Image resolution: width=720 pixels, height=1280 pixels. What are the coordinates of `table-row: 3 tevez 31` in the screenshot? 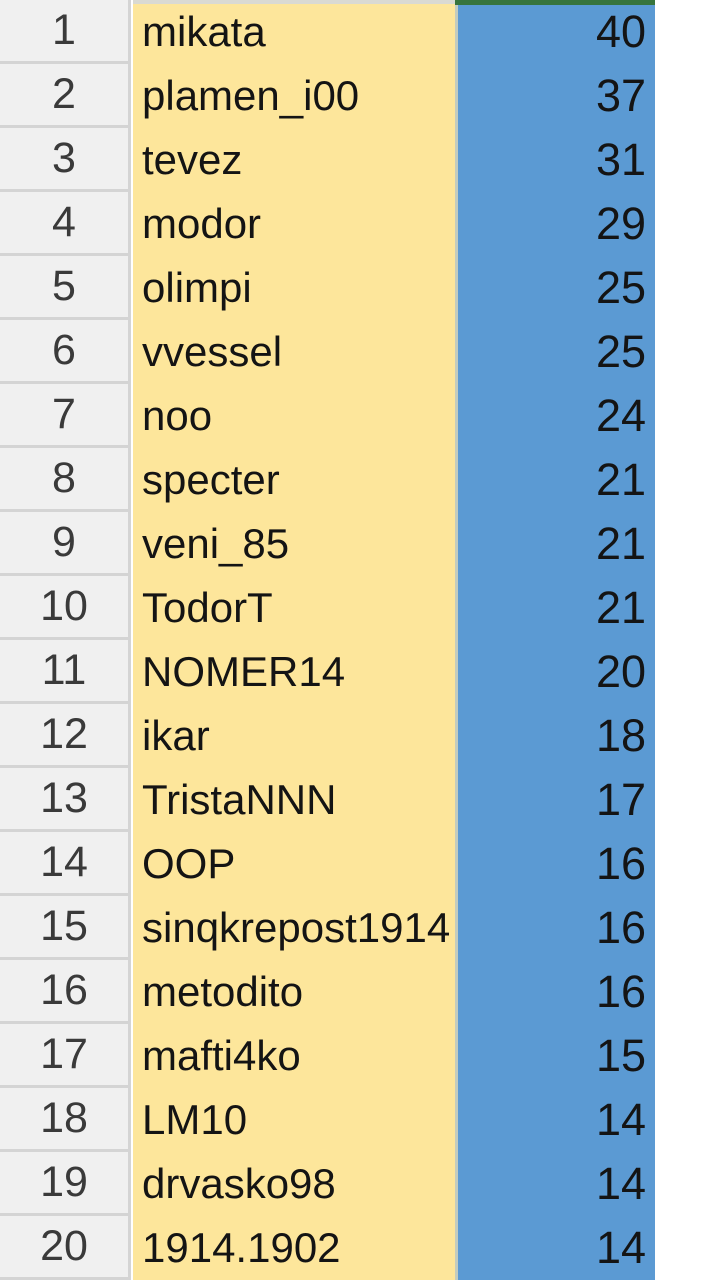 It's located at (360, 160).